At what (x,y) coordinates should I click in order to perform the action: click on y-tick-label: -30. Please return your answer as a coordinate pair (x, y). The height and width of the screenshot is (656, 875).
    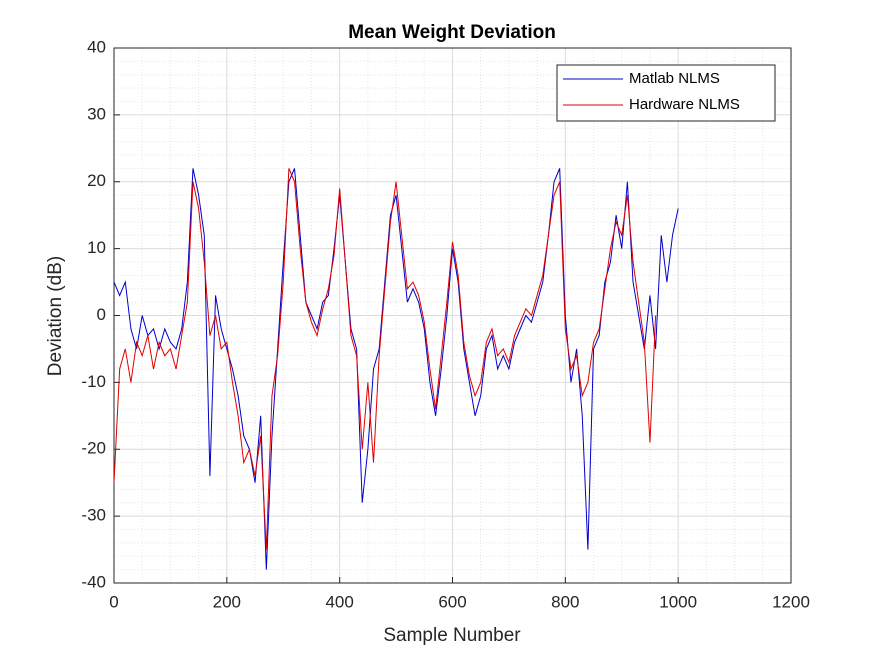
    Looking at the image, I should click on (93, 515).